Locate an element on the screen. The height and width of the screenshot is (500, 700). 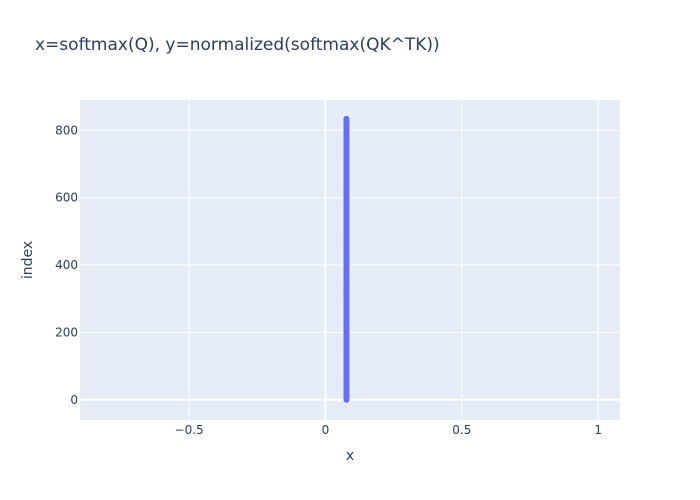
data-point is located at coordinates (346, 118).